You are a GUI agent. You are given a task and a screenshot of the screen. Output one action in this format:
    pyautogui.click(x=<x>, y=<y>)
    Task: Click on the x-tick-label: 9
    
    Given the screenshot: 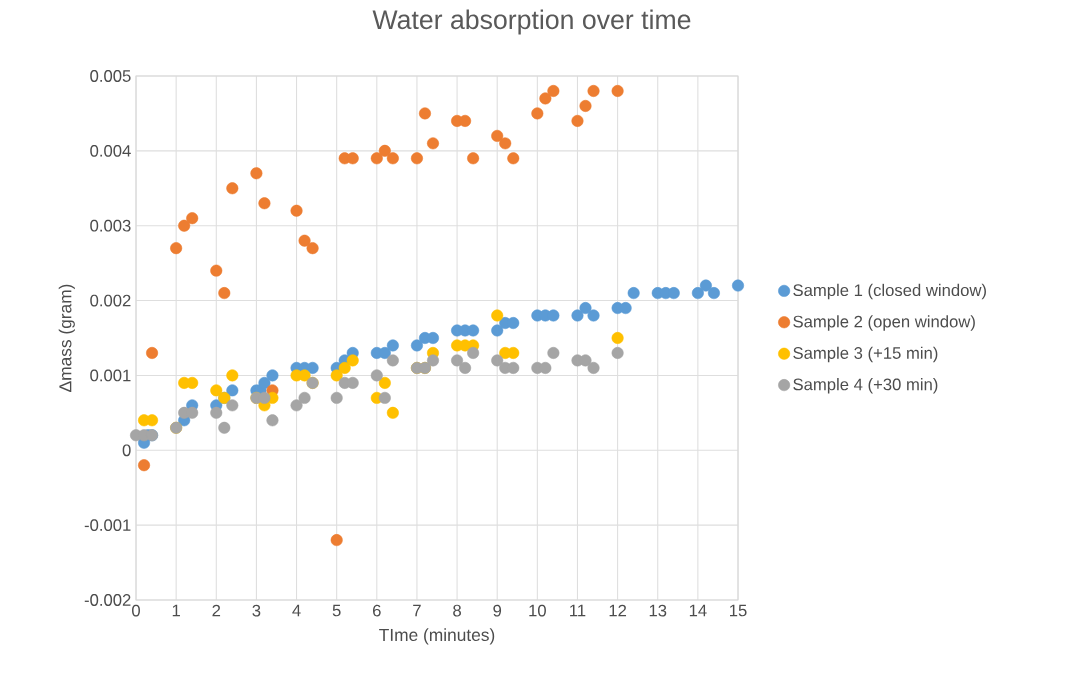 What is the action you would take?
    pyautogui.click(x=497, y=610)
    